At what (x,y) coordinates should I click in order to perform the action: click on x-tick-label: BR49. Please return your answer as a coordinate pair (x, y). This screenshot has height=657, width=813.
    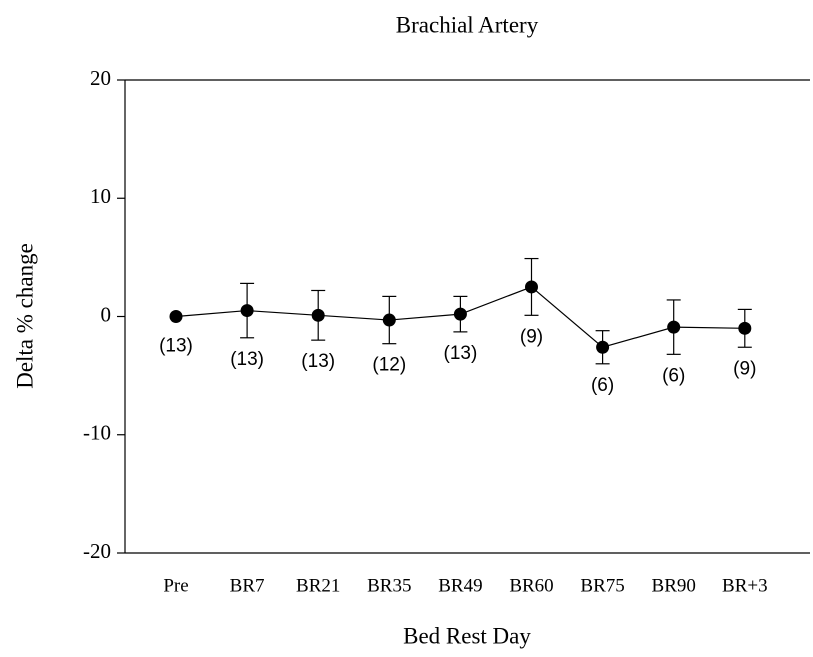
    Looking at the image, I should click on (460, 585).